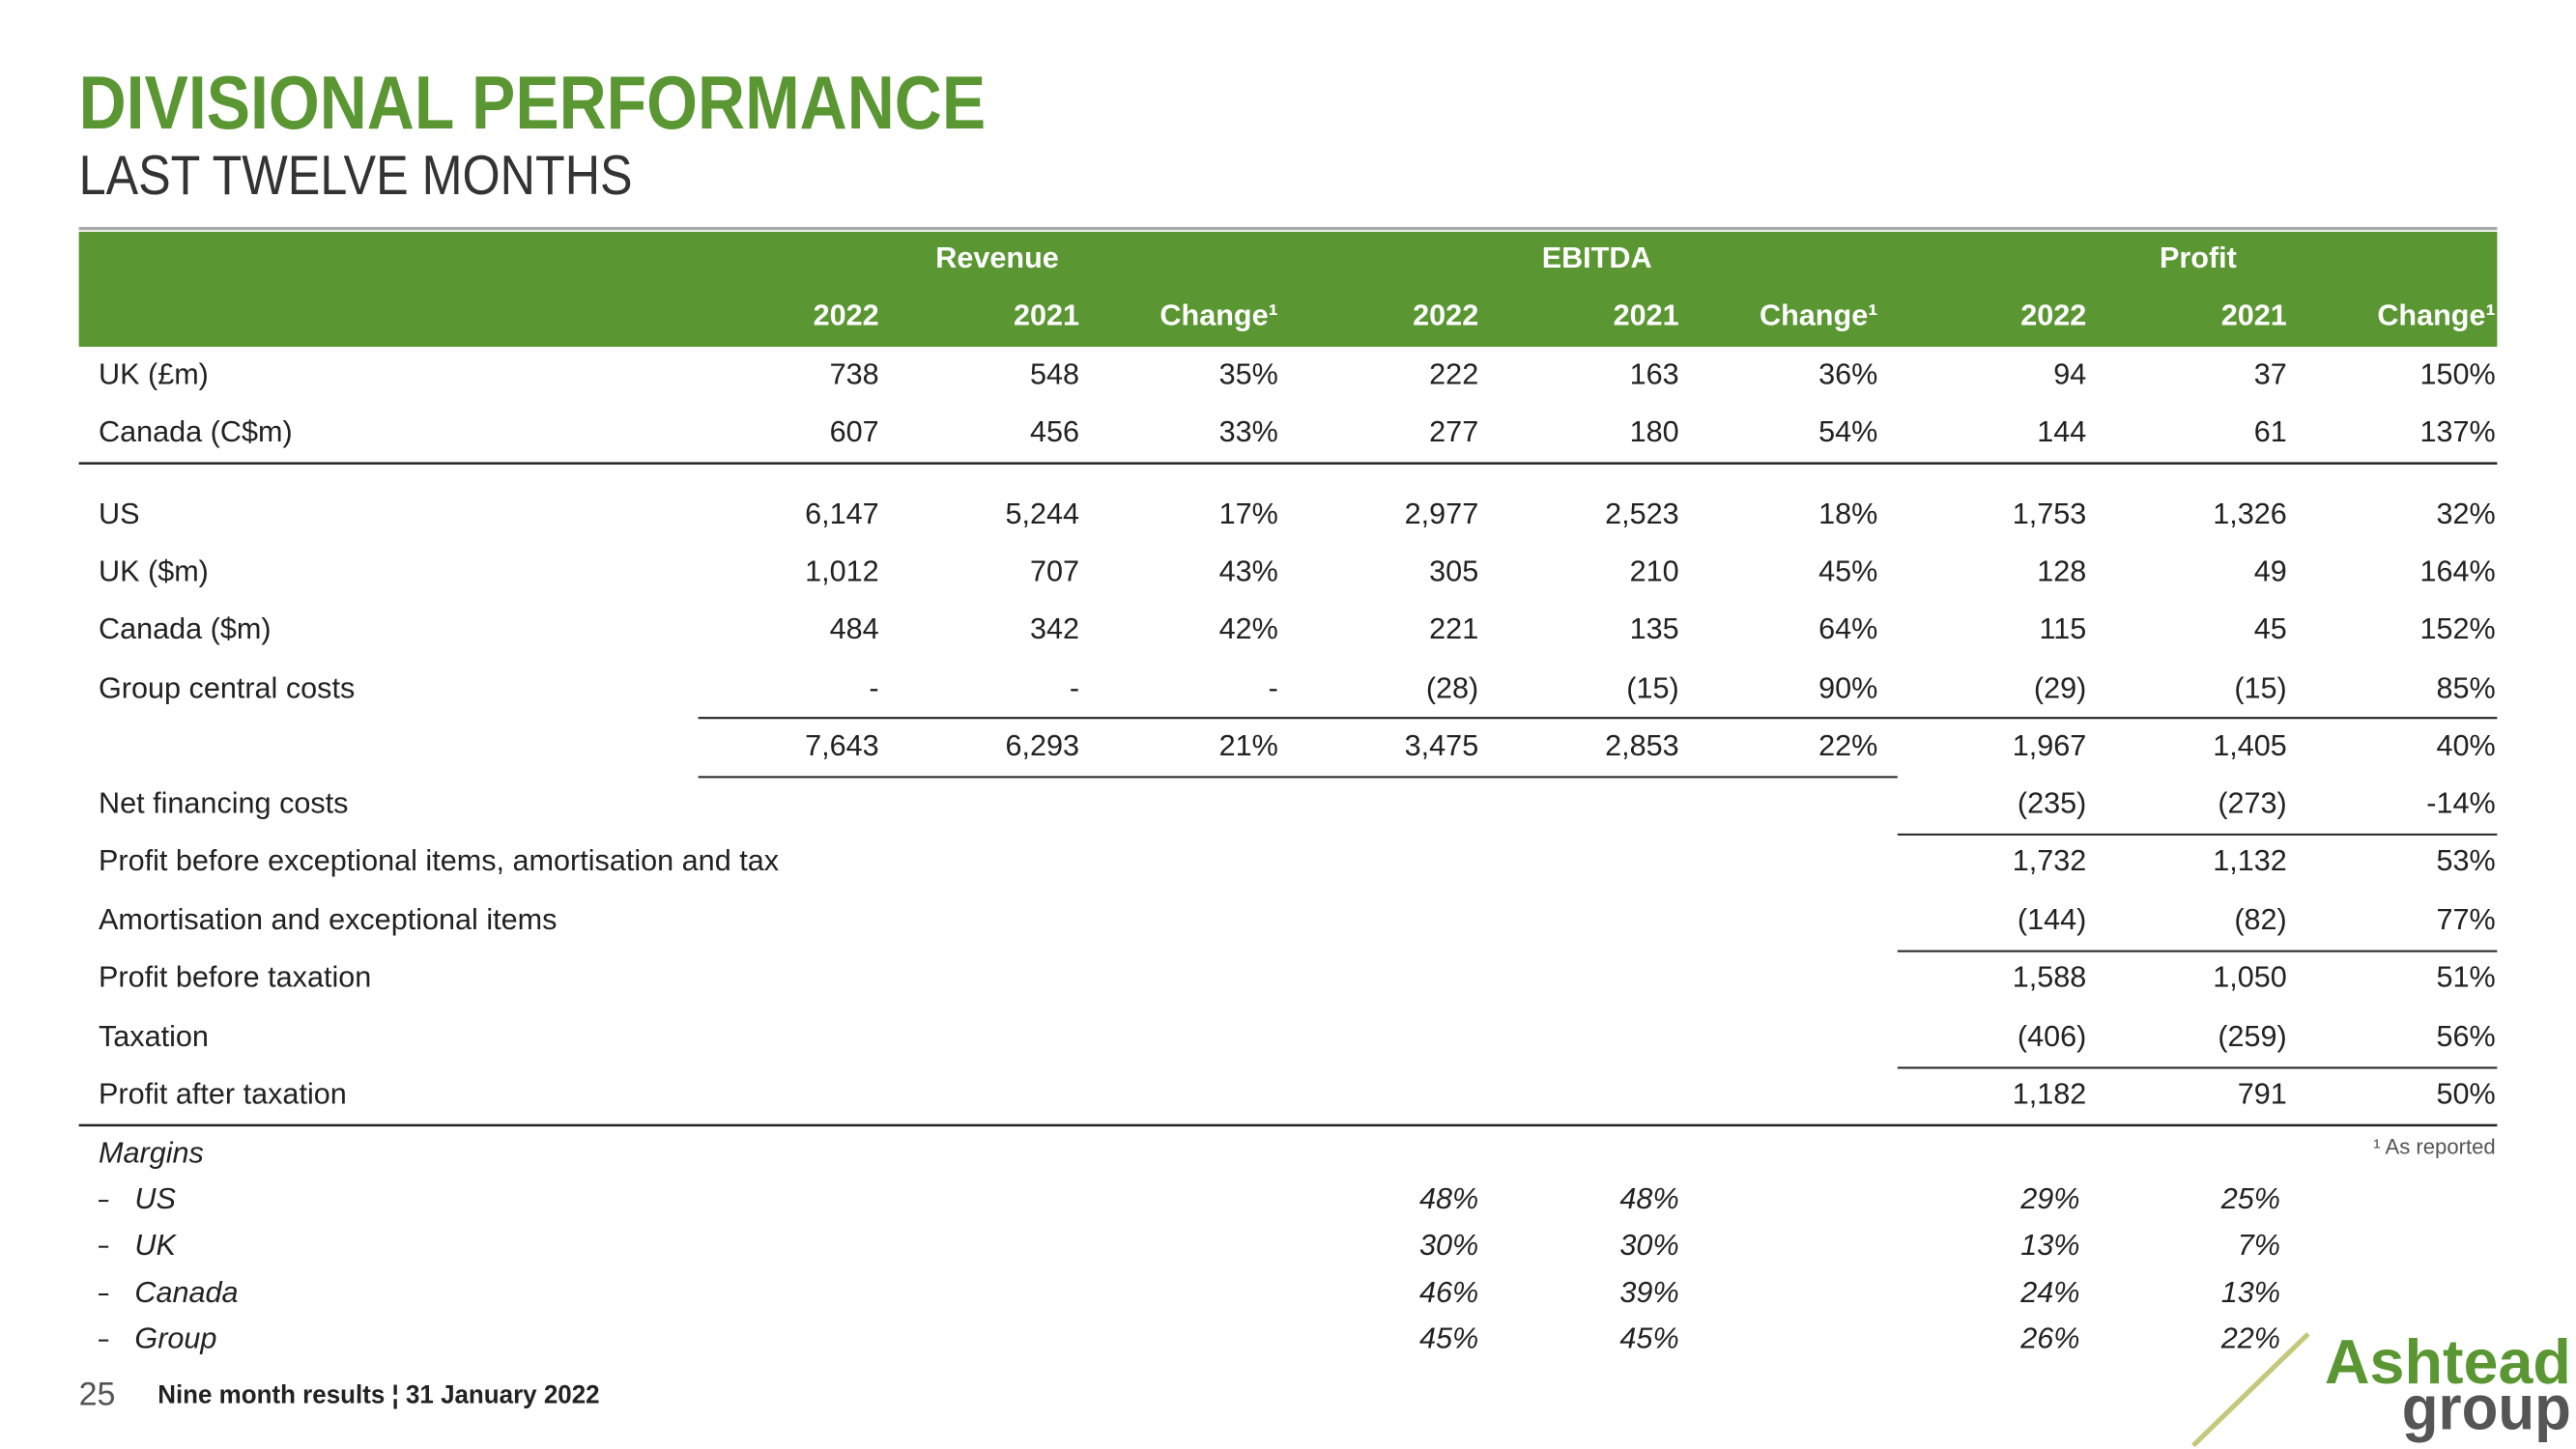 The width and height of the screenshot is (2576, 1449). I want to click on cell: 3,475, so click(1442, 745).